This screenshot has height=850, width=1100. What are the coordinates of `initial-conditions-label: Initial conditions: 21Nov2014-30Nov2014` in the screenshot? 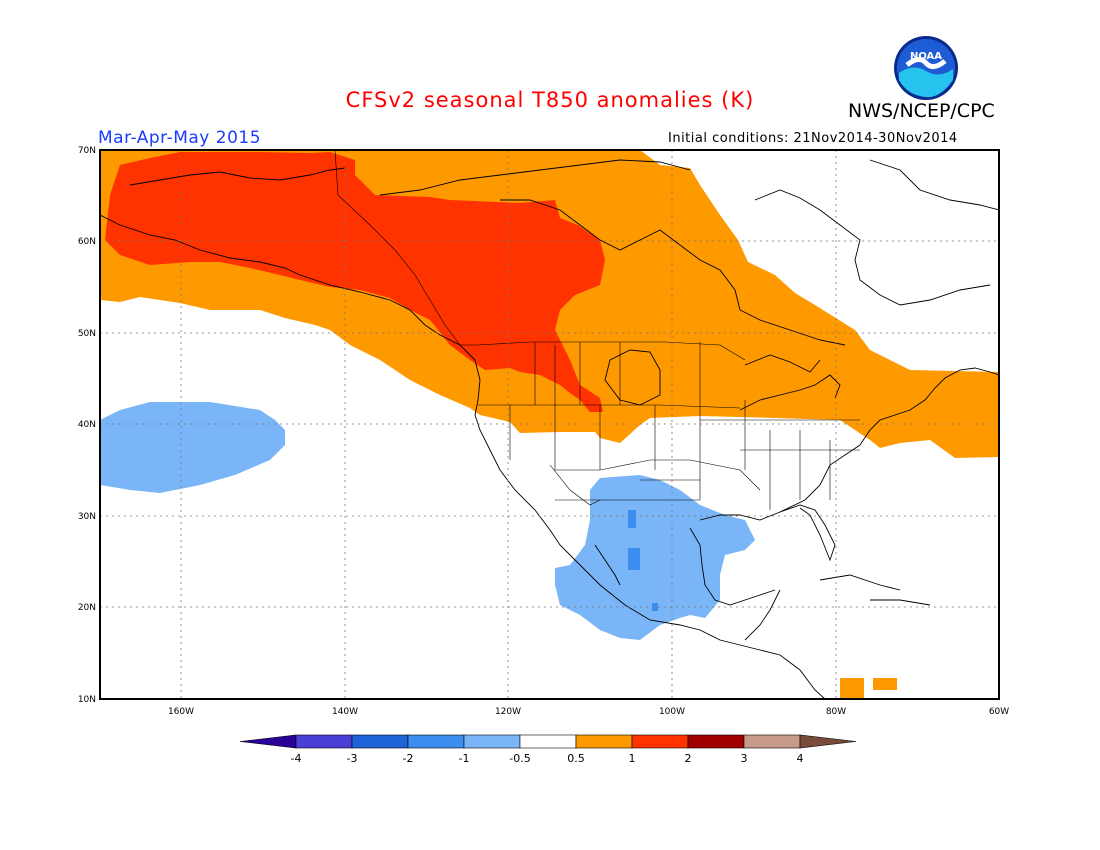 It's located at (813, 138).